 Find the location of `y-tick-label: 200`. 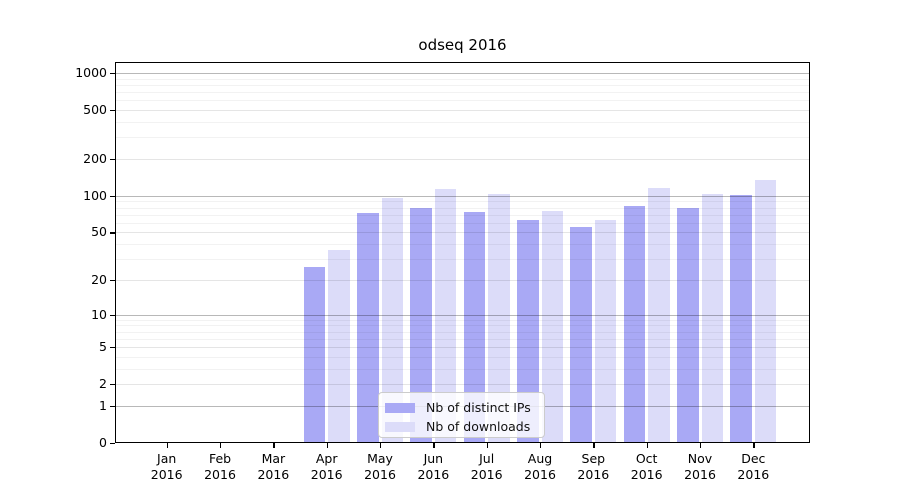

y-tick-label: 200 is located at coordinates (95, 159).